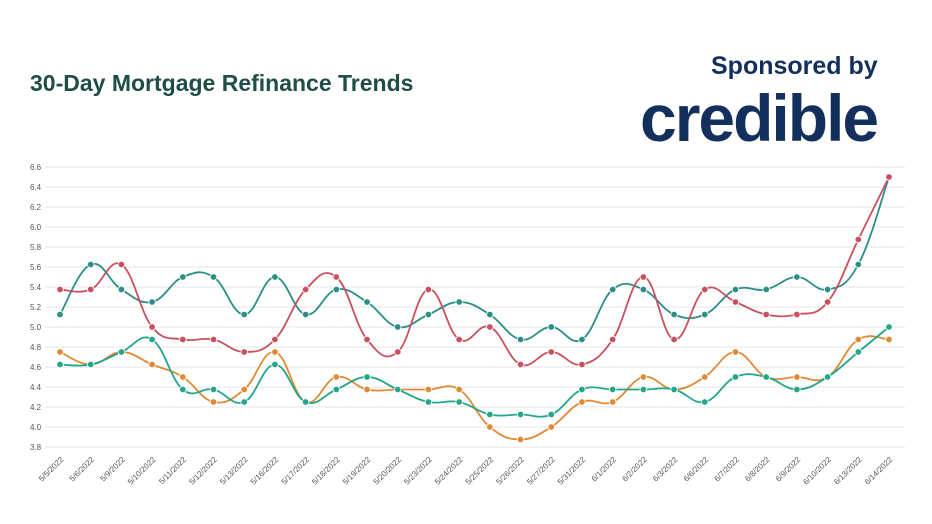 The image size is (932, 524). I want to click on x-tick-label: 5/12/2022, so click(203, 471).